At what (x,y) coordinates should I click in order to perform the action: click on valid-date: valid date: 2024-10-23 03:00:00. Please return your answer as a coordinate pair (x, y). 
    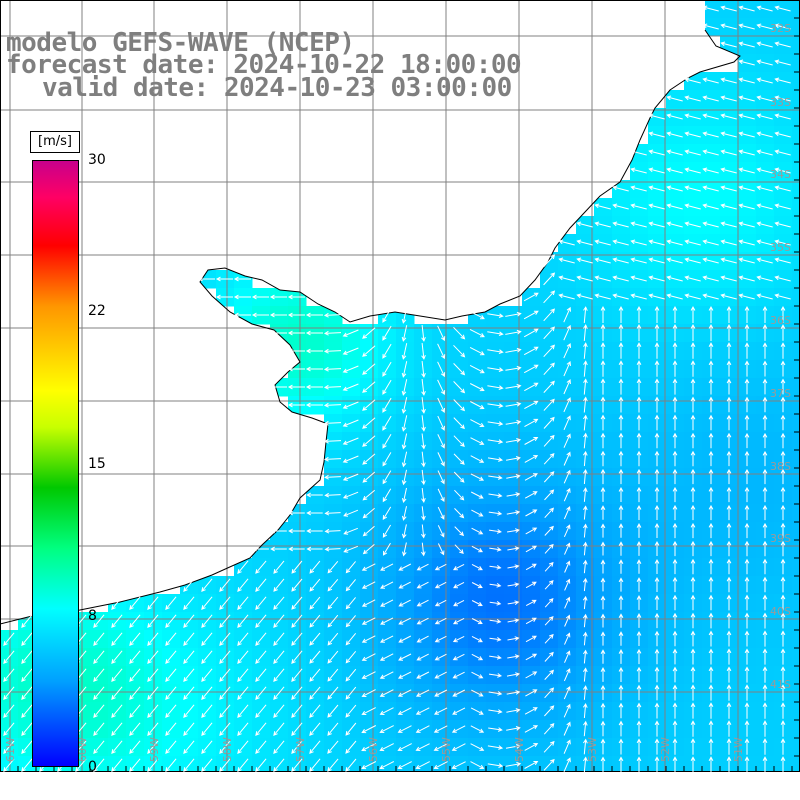
    Looking at the image, I should click on (277, 88).